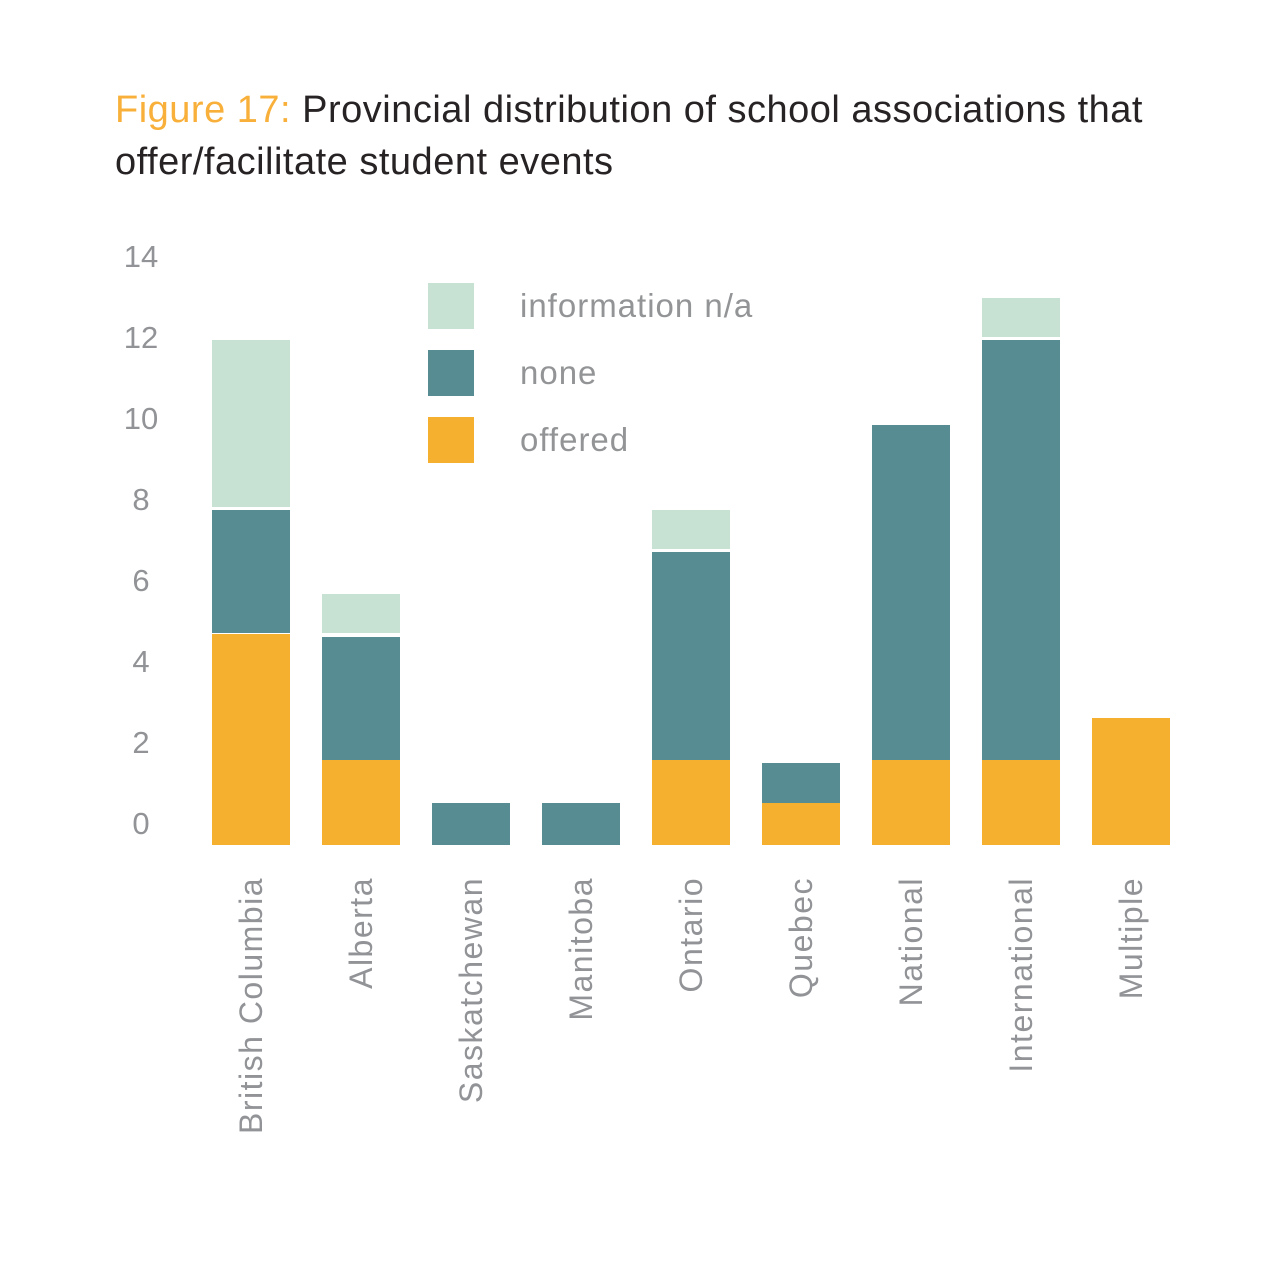  What do you see at coordinates (141, 418) in the screenshot?
I see `y-tick-10: 10` at bounding box center [141, 418].